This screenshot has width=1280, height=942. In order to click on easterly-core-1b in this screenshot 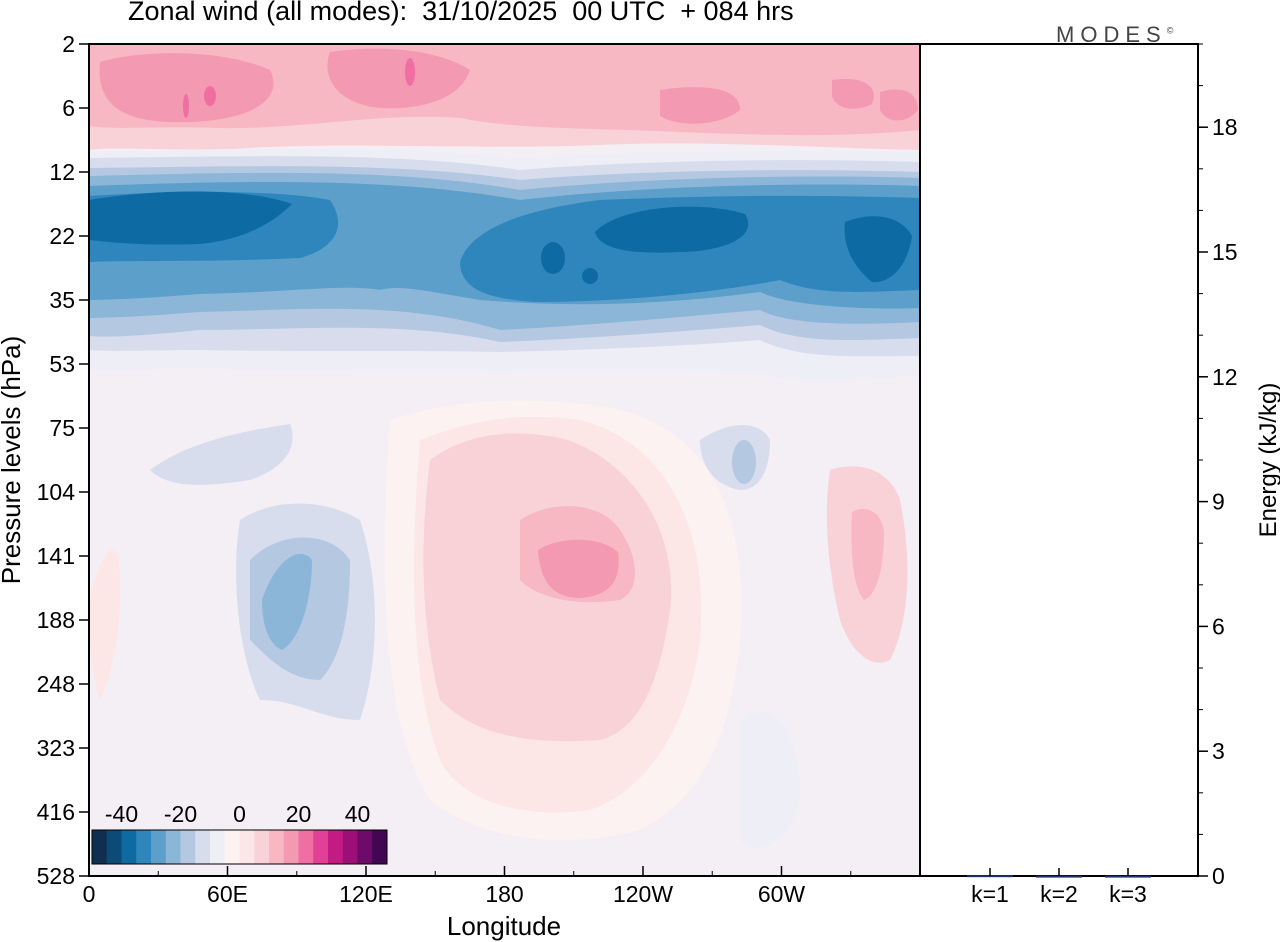, I will do `click(190, 218)`.